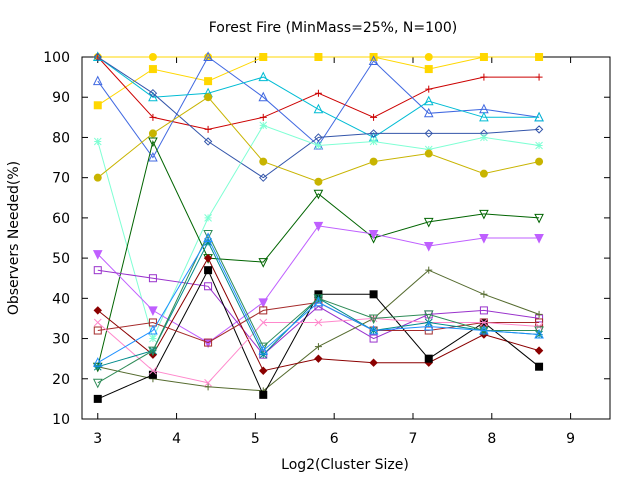  What do you see at coordinates (345, 465) in the screenshot?
I see `x-axis-label: Log2(Cluster Size)` at bounding box center [345, 465].